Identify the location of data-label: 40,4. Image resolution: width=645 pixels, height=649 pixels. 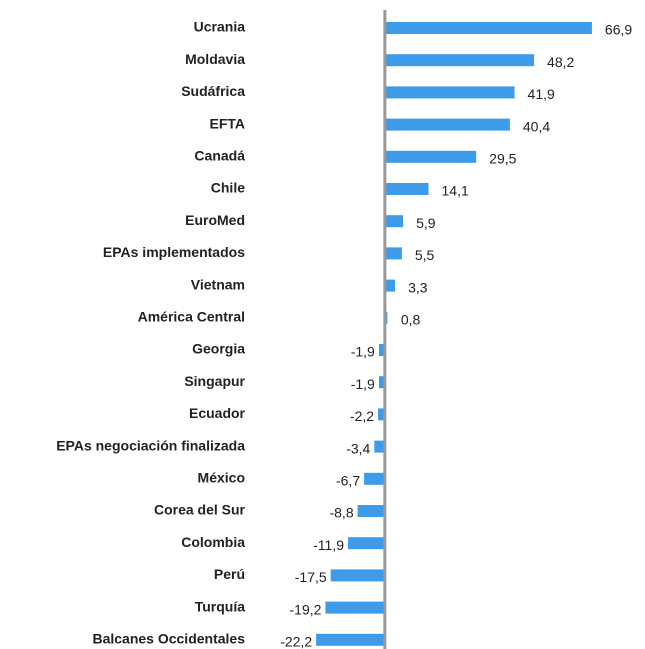
(536, 126).